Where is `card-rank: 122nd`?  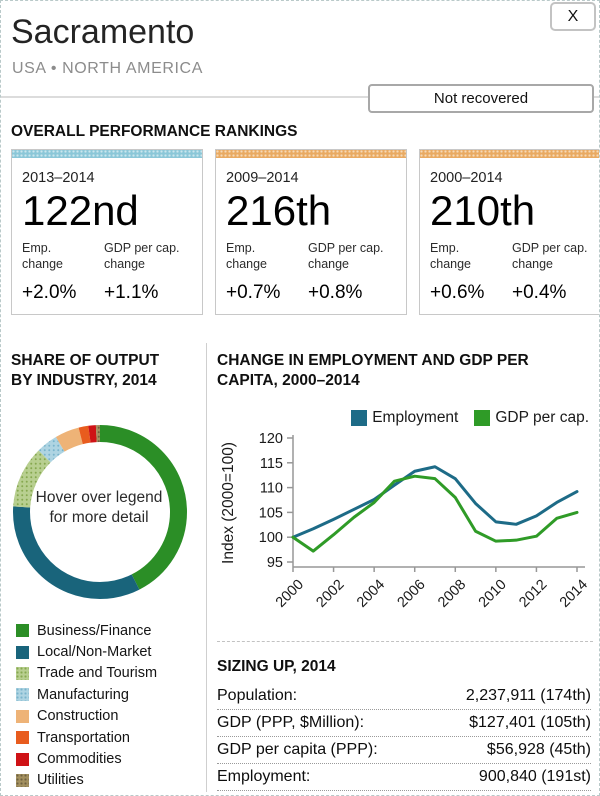
card-rank: 122nd is located at coordinates (80, 210).